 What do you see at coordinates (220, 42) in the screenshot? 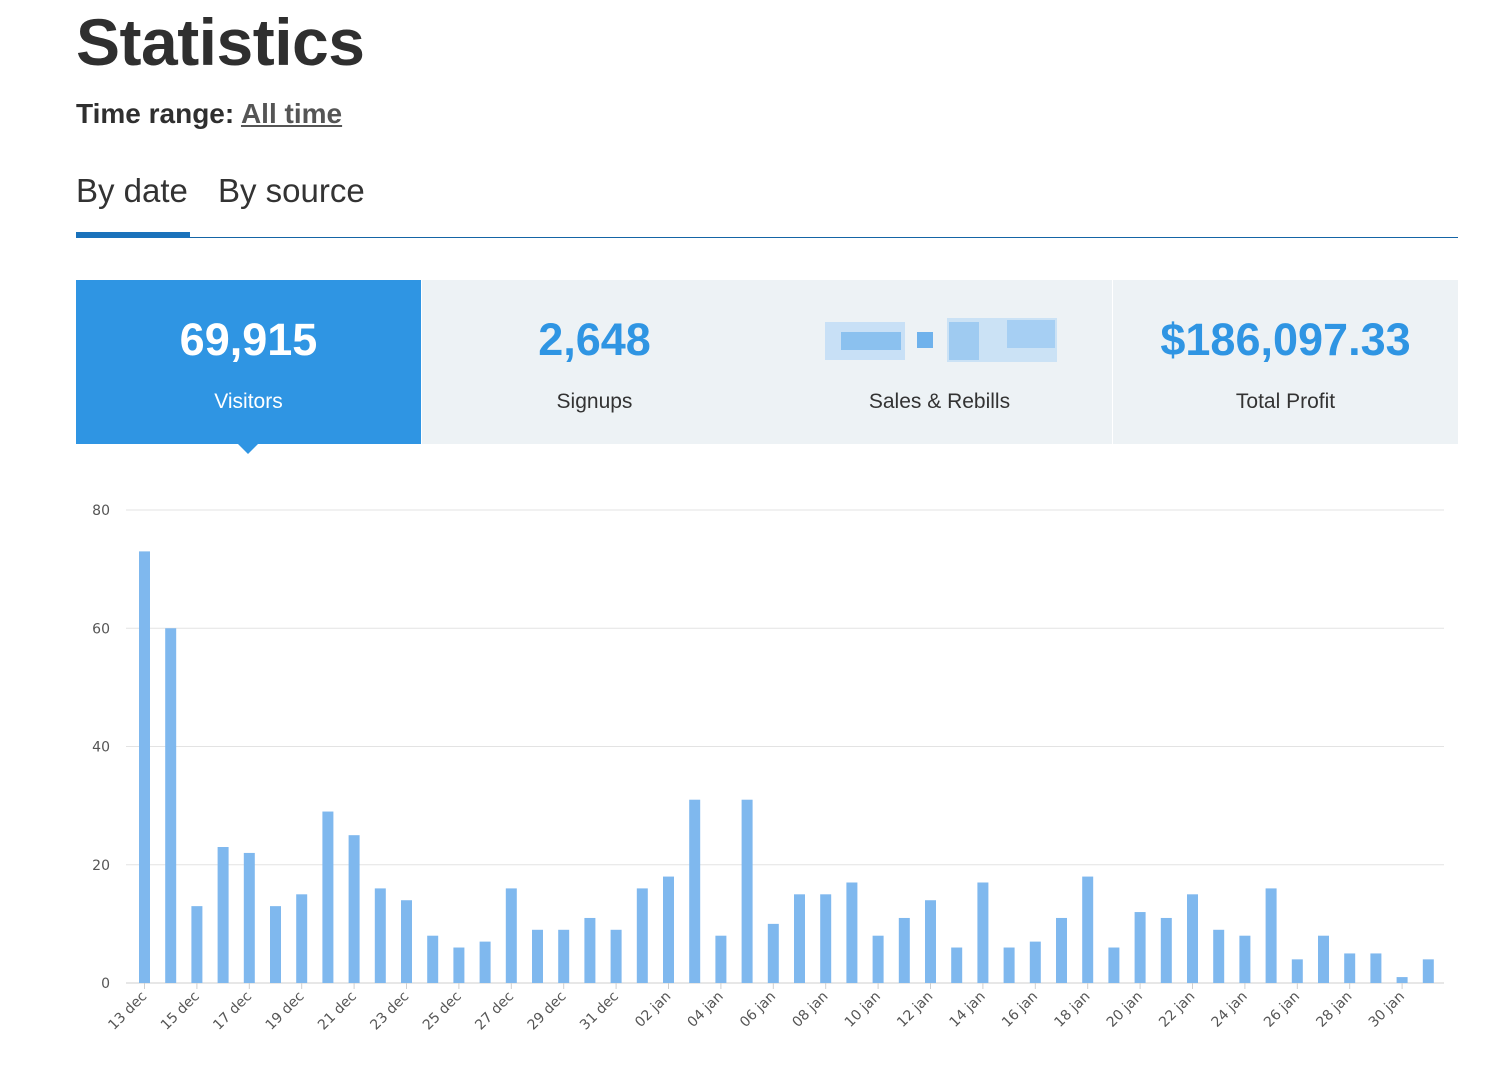
I see `page-title: Statistics` at bounding box center [220, 42].